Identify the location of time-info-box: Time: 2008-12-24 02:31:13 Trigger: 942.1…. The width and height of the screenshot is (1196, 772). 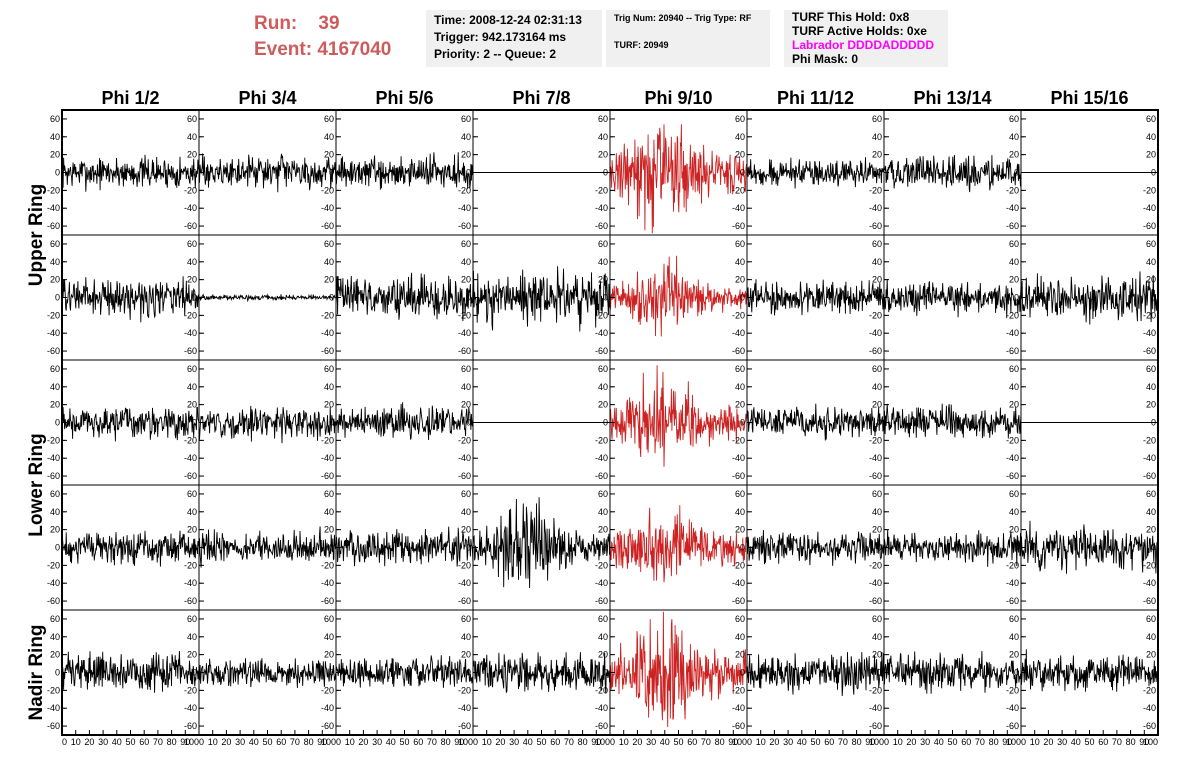
(514, 38).